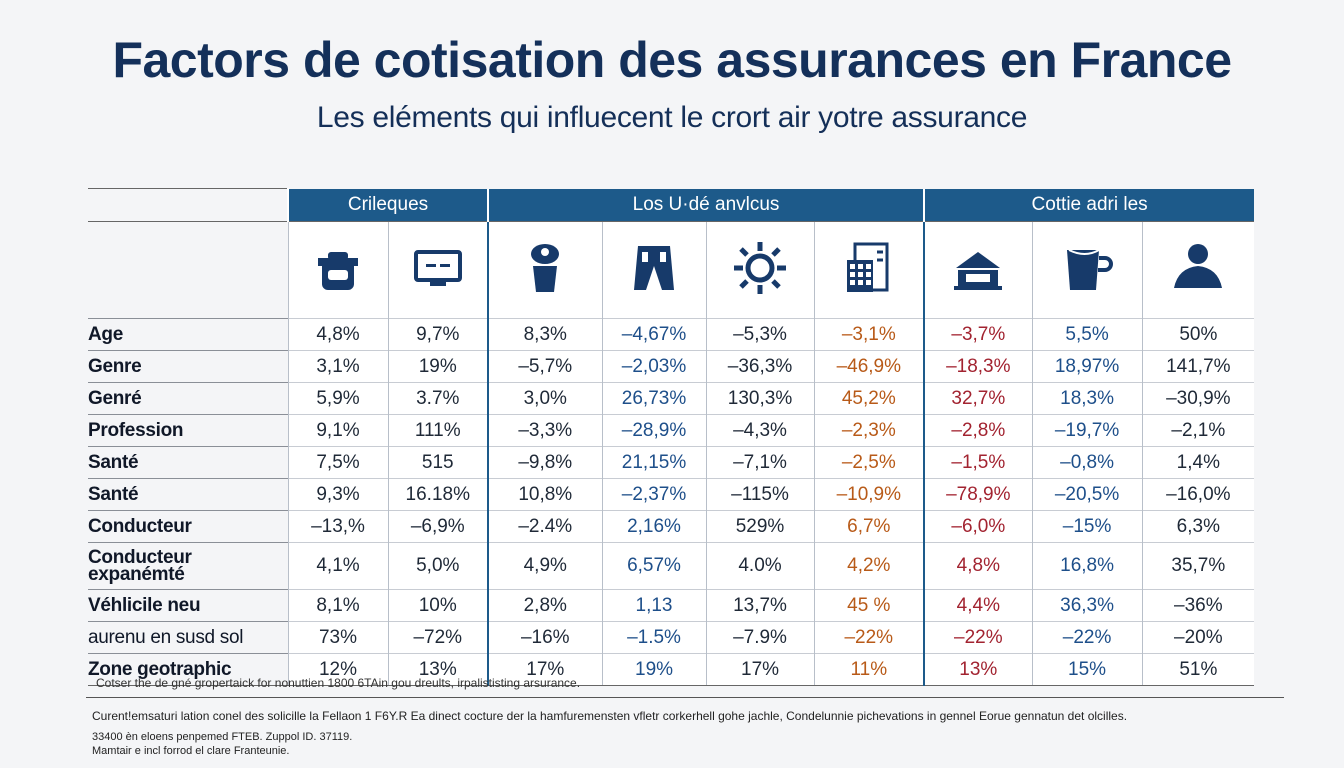 The image size is (1344, 768). What do you see at coordinates (545, 462) in the screenshot?
I see `table-cell: –9,8%` at bounding box center [545, 462].